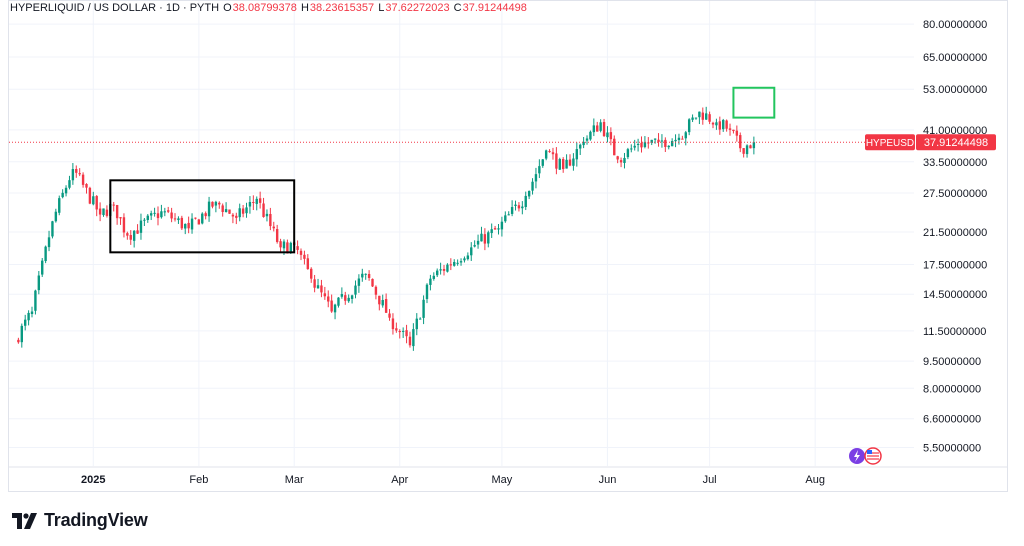 This screenshot has width=1024, height=546. Describe the element at coordinates (890, 143) in the screenshot. I see `price-tag-symbol: HYPEUSD` at that location.